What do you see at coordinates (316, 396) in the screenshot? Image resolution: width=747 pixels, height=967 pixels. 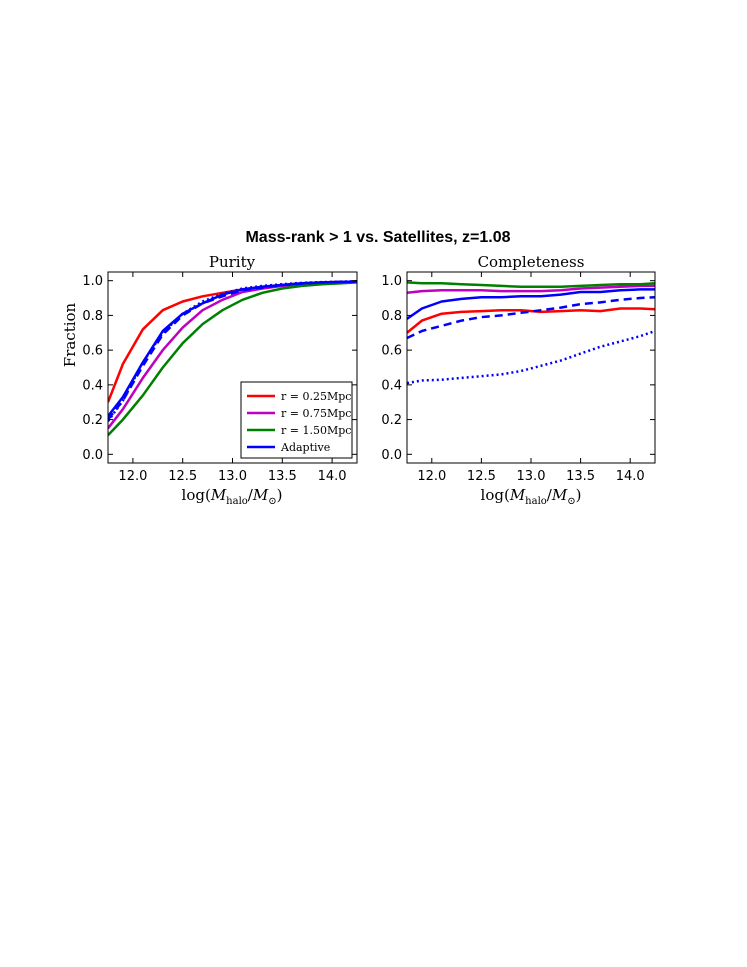 I see `legend-label-r025: r = 0.25Mpc` at bounding box center [316, 396].